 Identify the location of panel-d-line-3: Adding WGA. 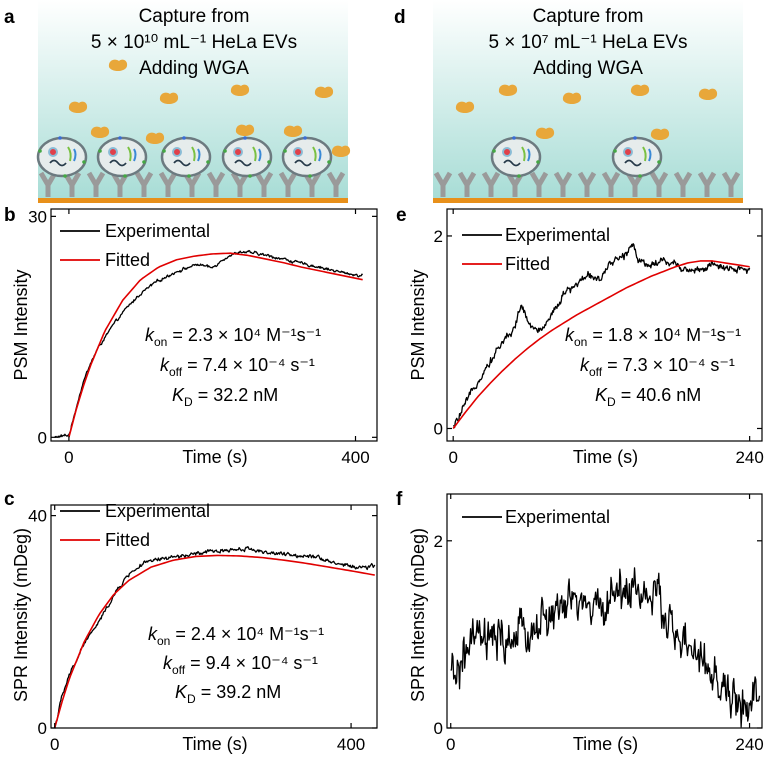
(588, 68).